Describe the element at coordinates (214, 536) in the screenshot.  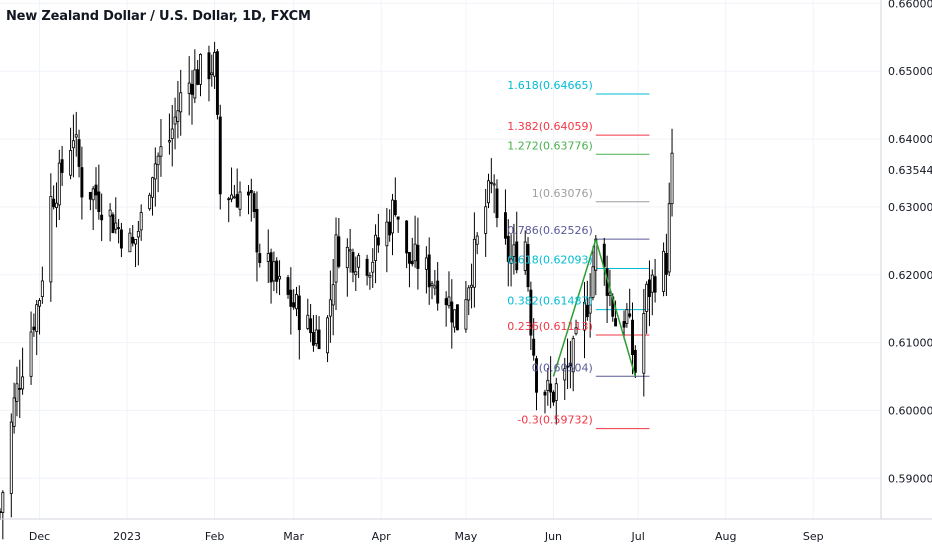
I see `time-label: Feb` at that location.